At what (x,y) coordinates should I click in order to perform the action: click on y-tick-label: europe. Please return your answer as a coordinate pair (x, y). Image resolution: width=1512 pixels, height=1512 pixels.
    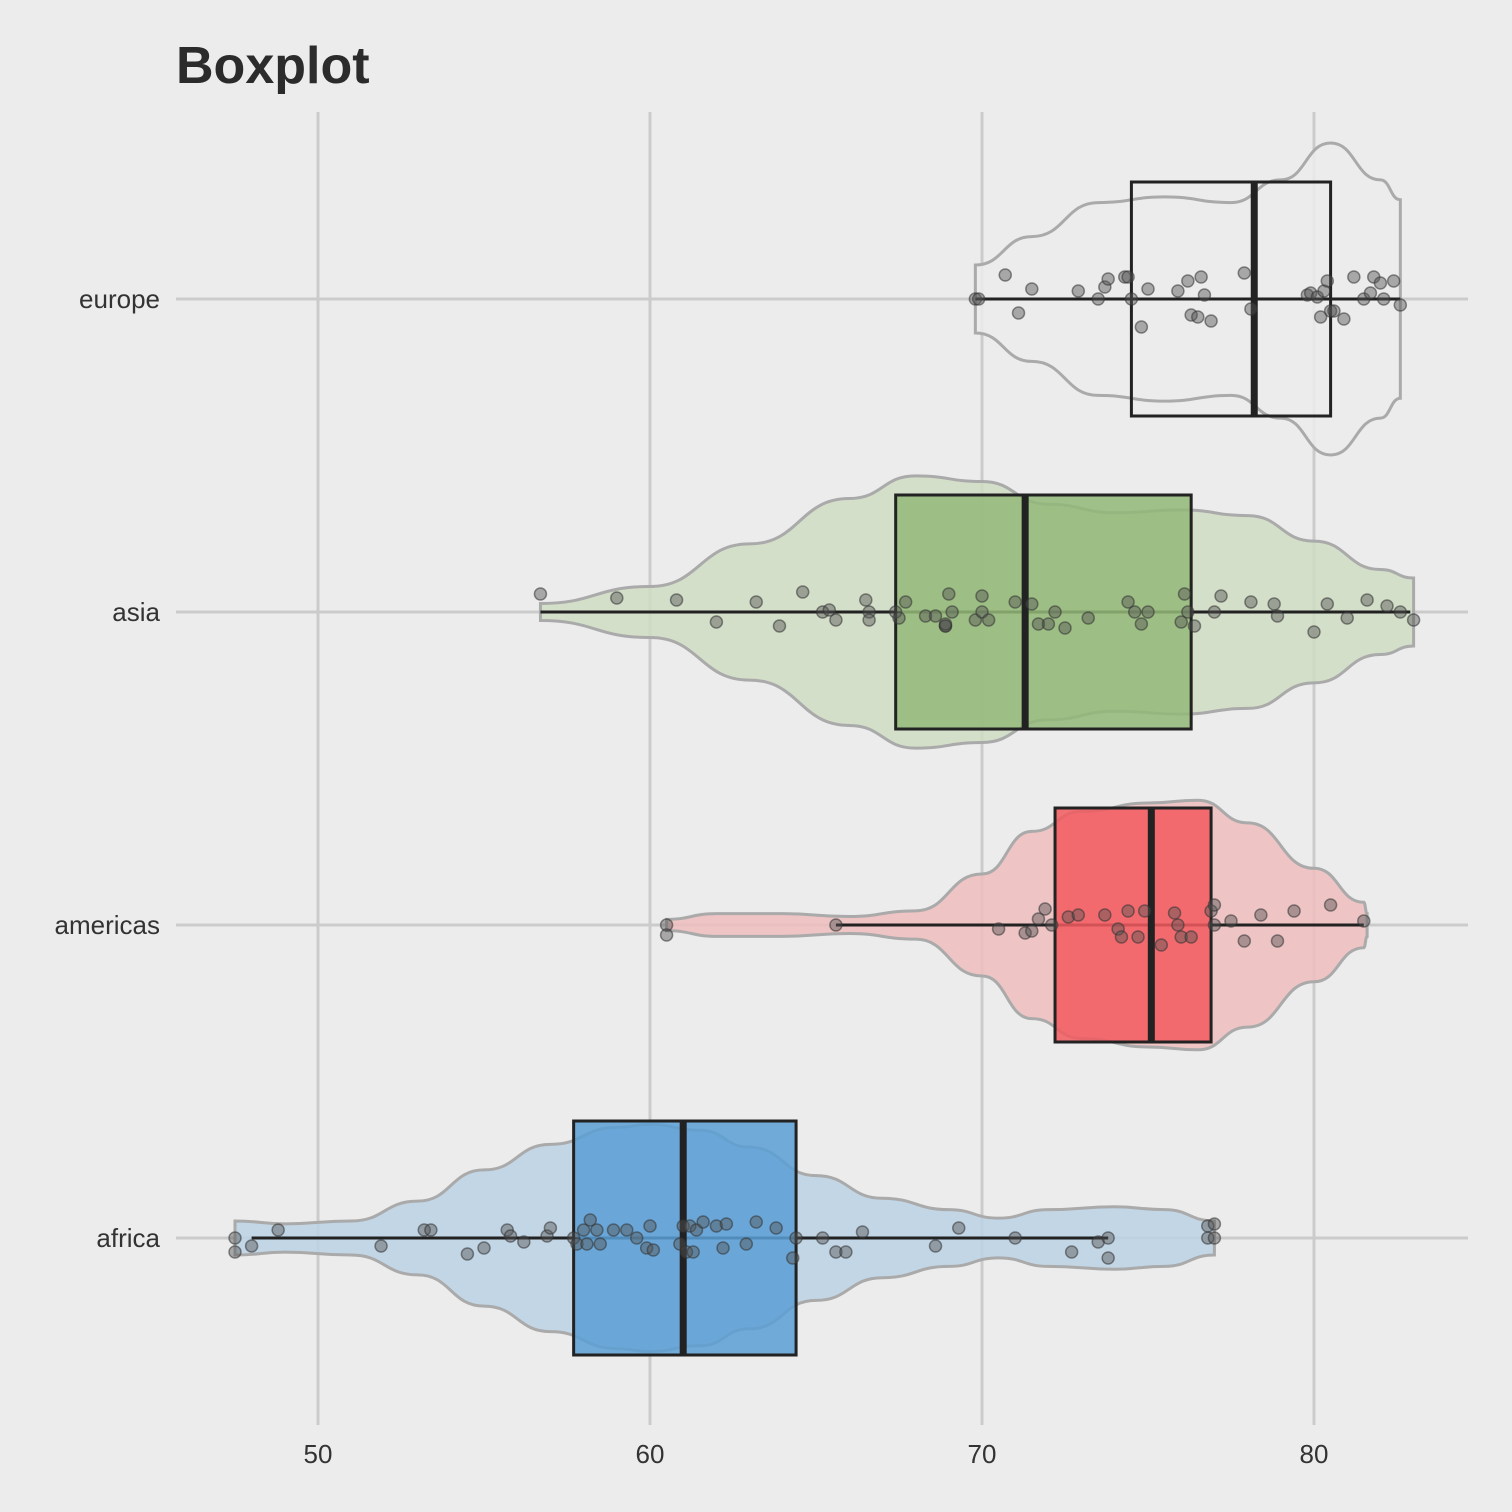
    Looking at the image, I should click on (119, 299).